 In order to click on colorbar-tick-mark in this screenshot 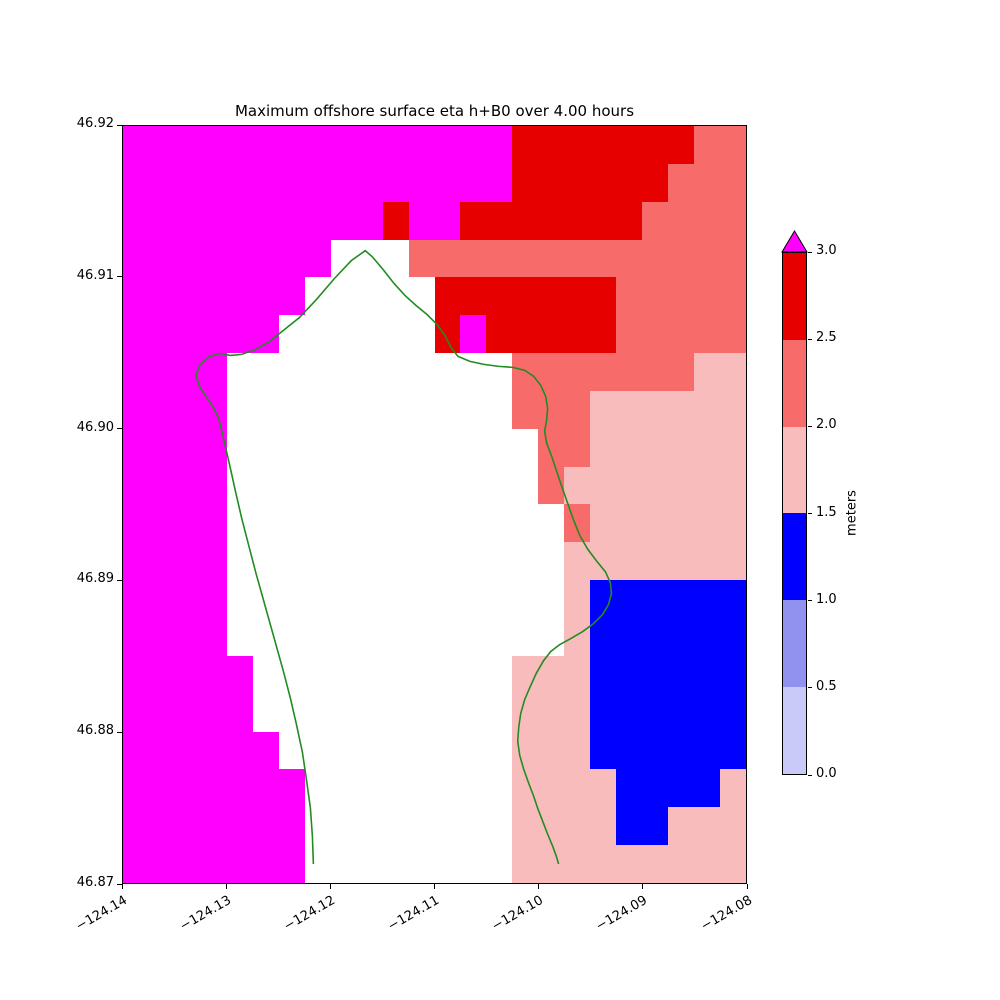, I will do `click(810, 688)`.